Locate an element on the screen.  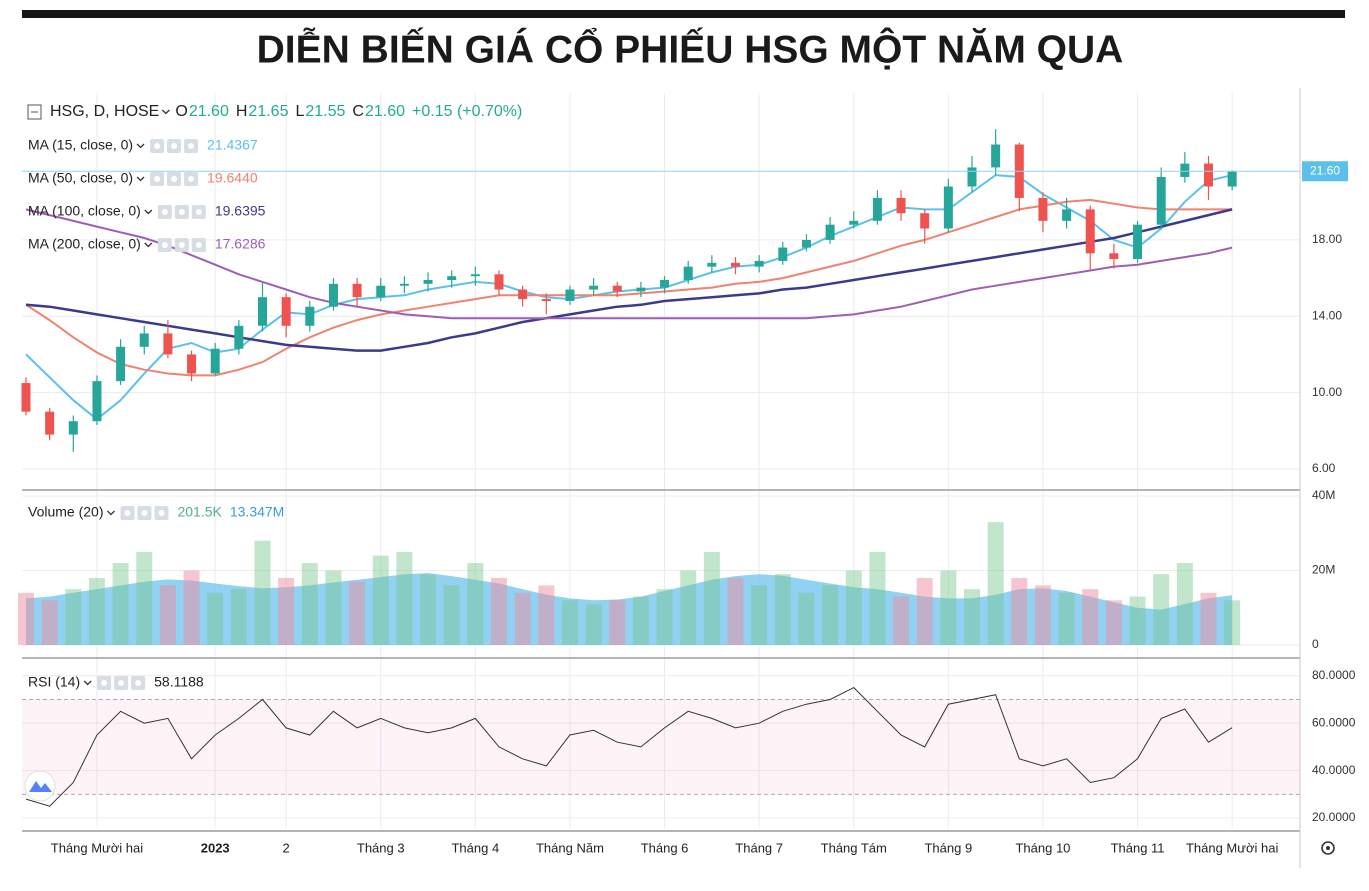
x-tick-label: Tháng 9 is located at coordinates (948, 847).